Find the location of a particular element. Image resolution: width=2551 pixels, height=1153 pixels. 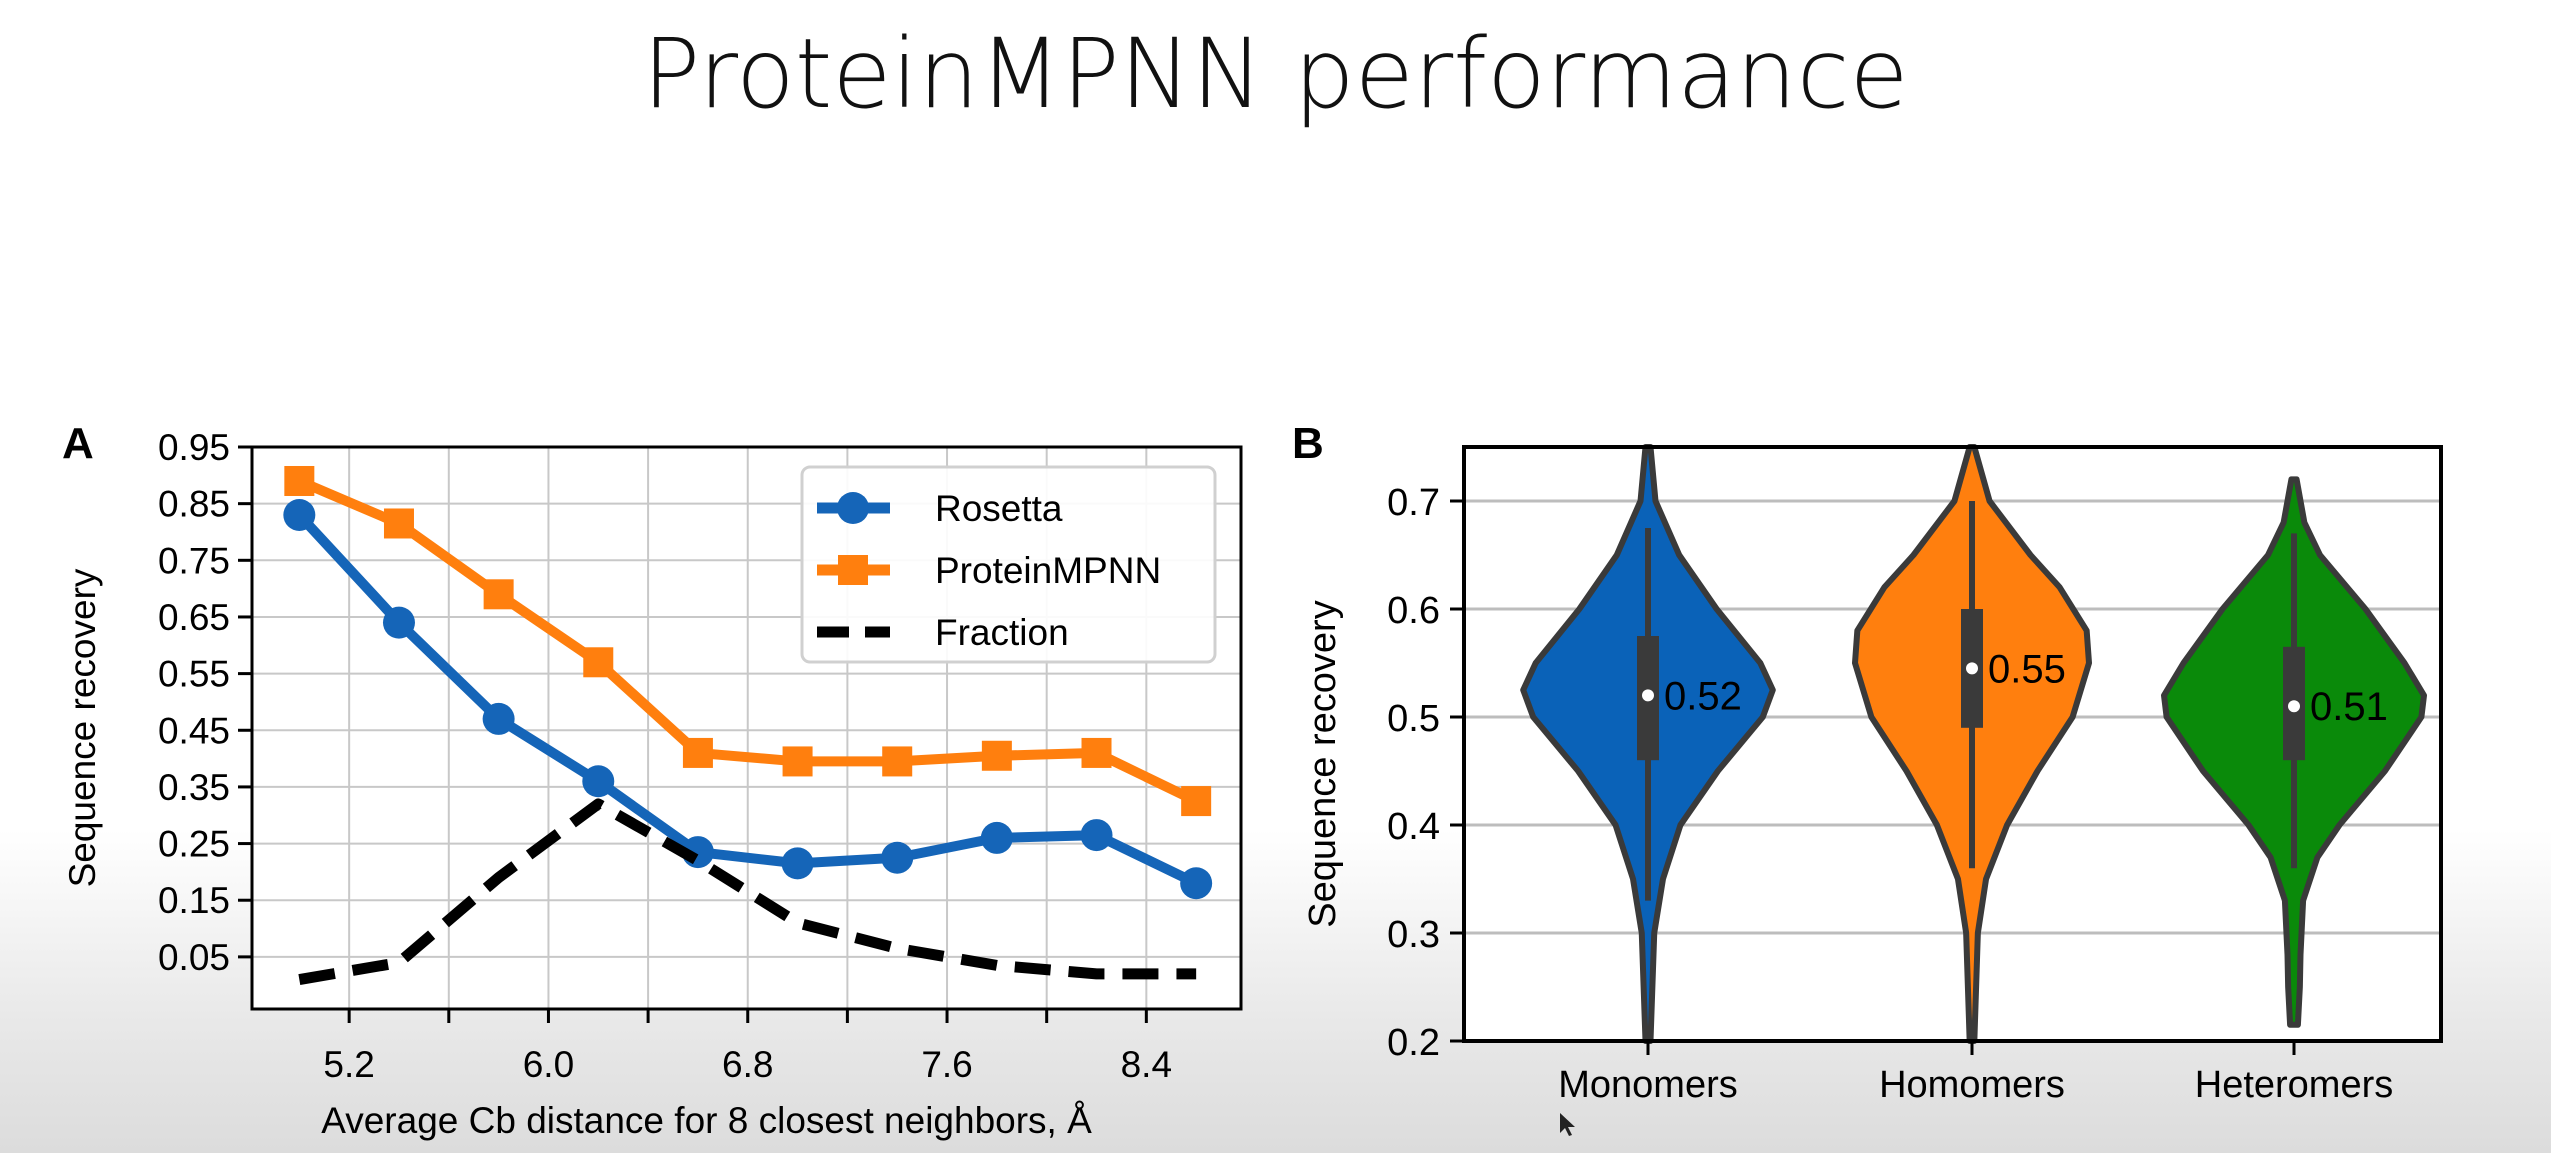

y-tick-label: 0.55 is located at coordinates (194, 674).